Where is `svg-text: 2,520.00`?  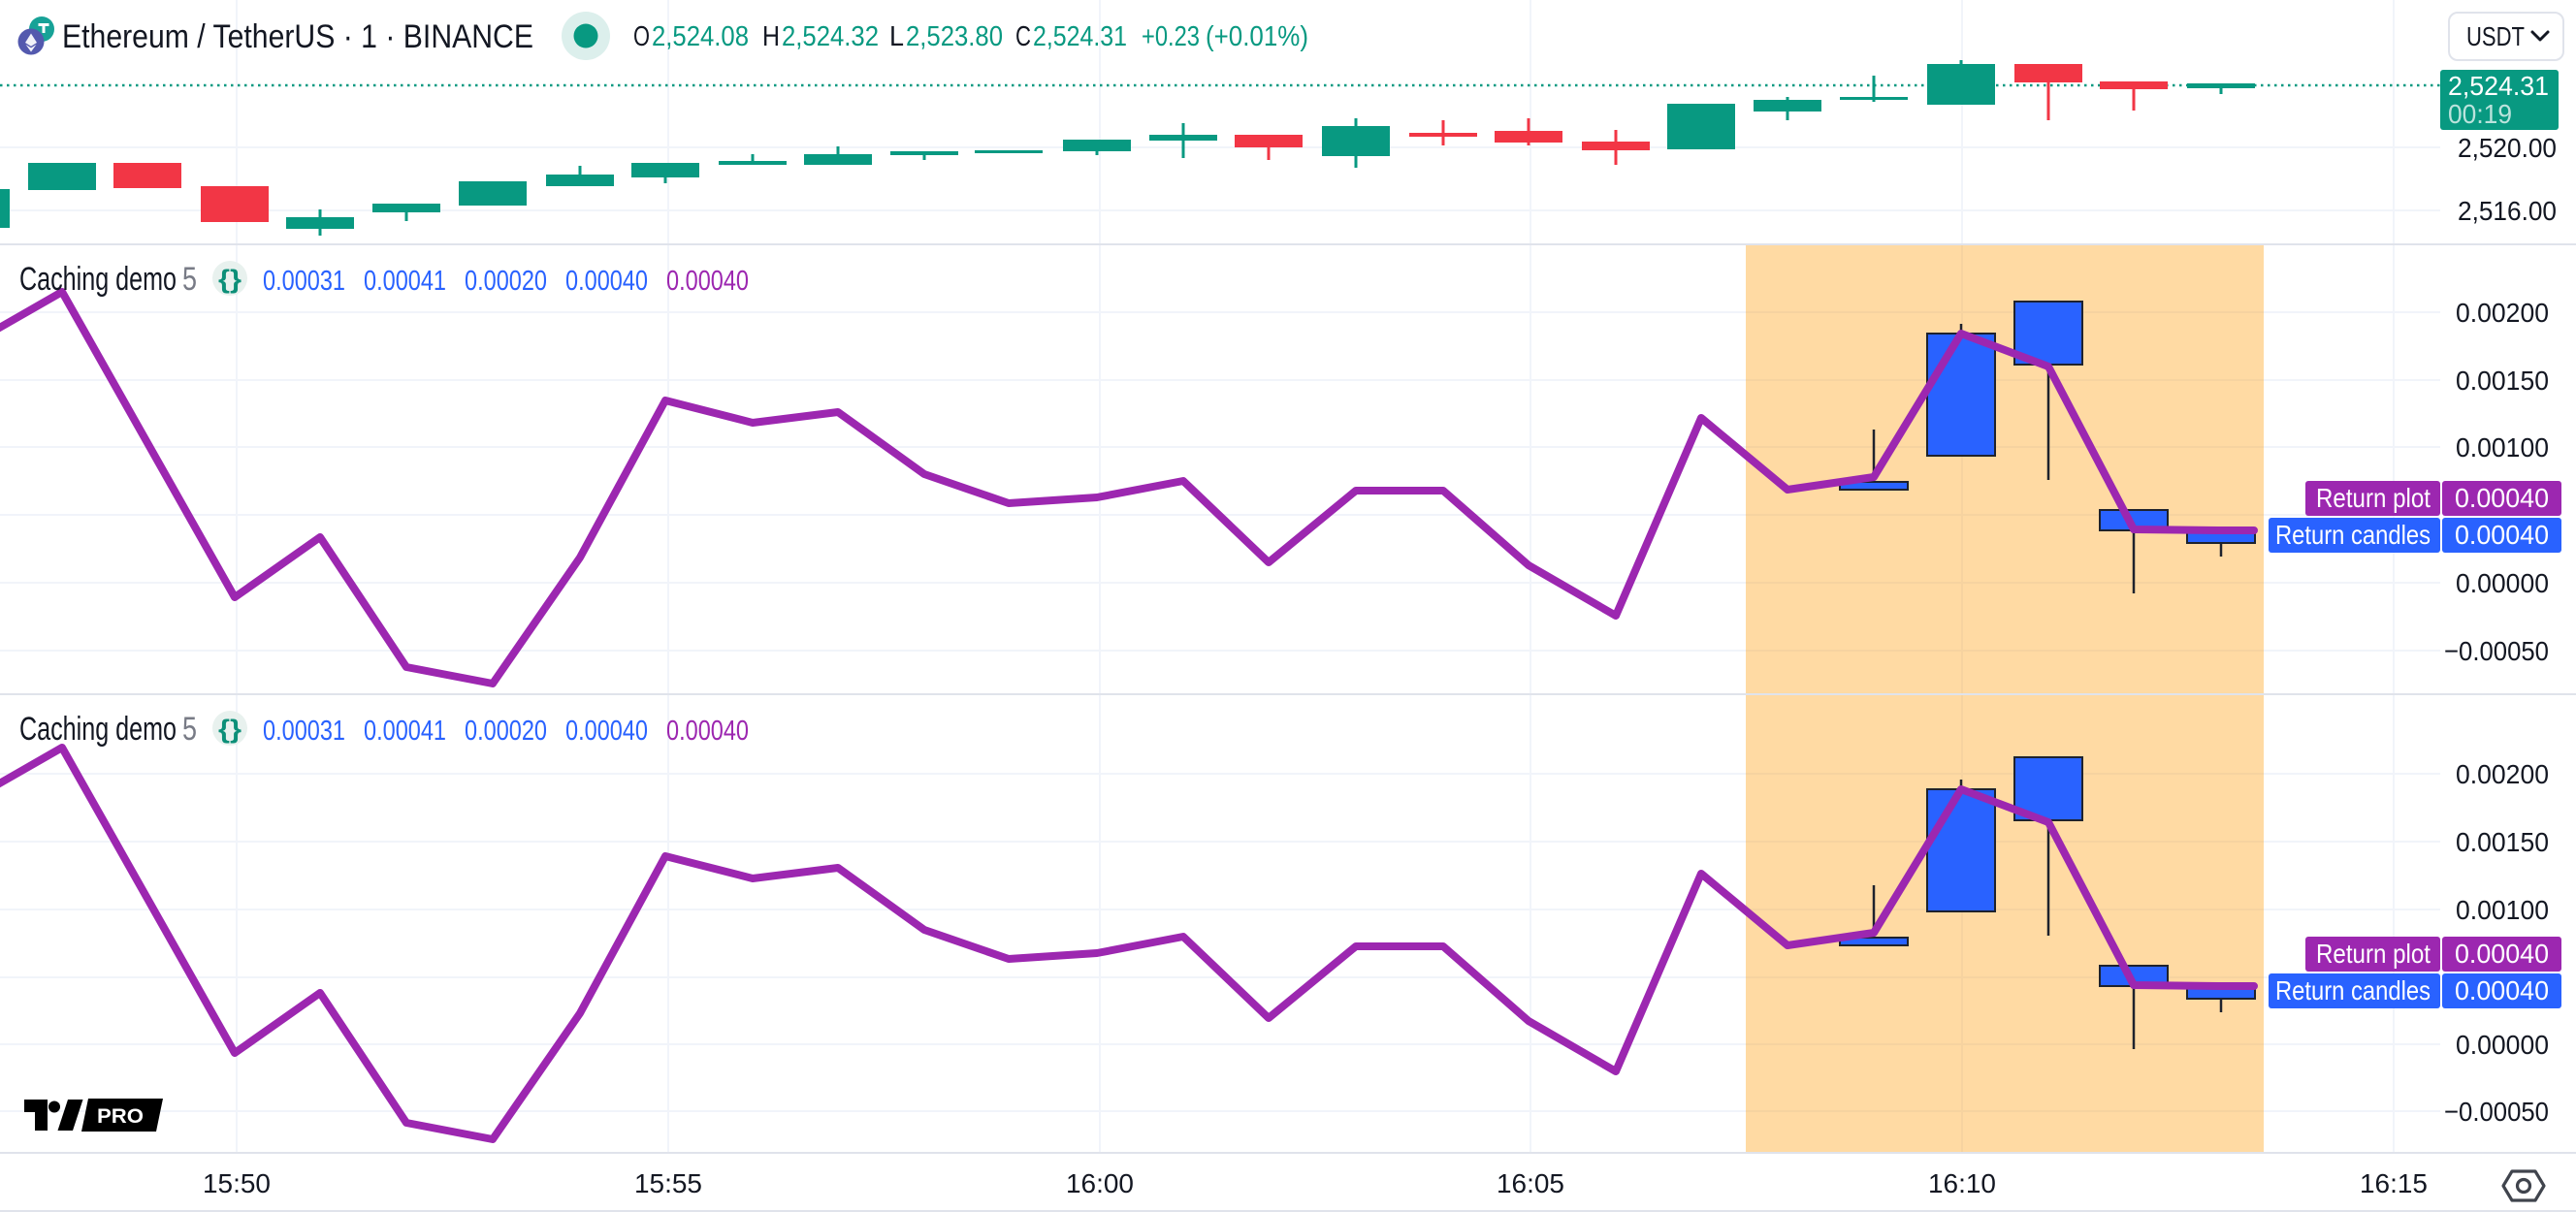
svg-text: 2,520.00 is located at coordinates (2507, 148).